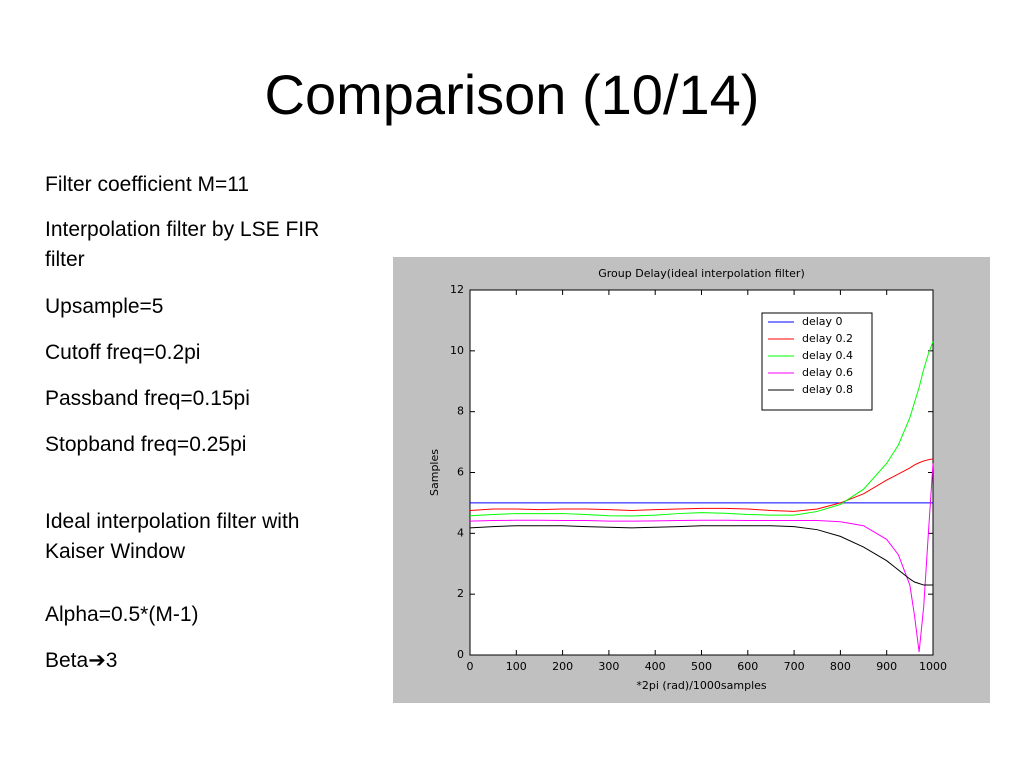 This screenshot has width=1024, height=768. I want to click on bullet-item: Stopband freq=0.25pi, so click(146, 444).